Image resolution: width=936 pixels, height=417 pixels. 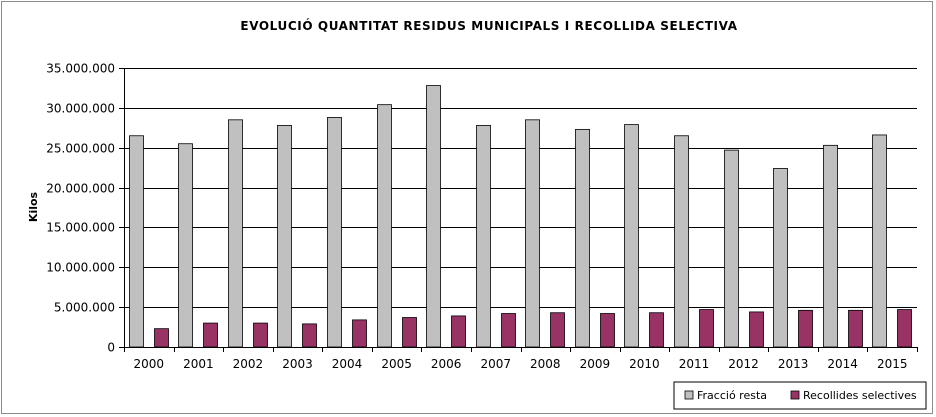 What do you see at coordinates (409, 332) in the screenshot?
I see `bar-recollides-selectives-2005` at bounding box center [409, 332].